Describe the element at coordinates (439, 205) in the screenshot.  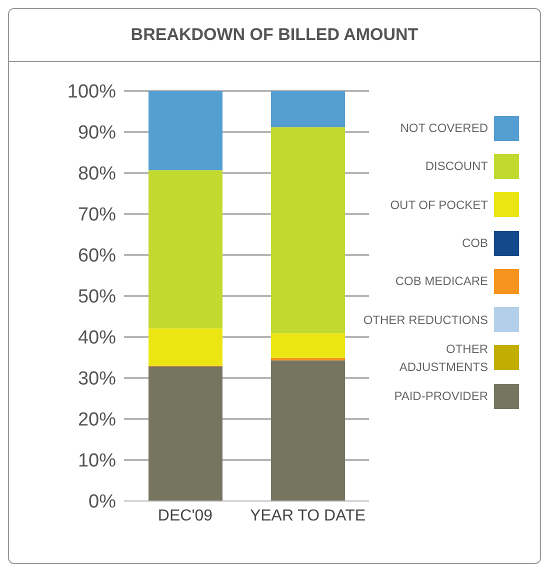
I see `legend-label: OUT OF POCKET` at that location.